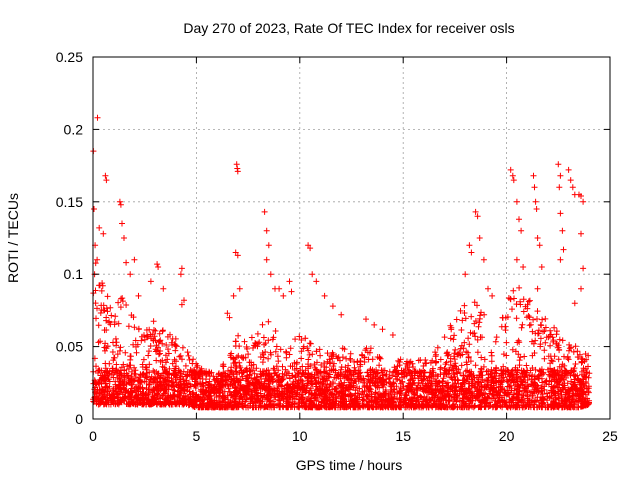  What do you see at coordinates (349, 465) in the screenshot?
I see `x-axis-label: GPS time / hours` at bounding box center [349, 465].